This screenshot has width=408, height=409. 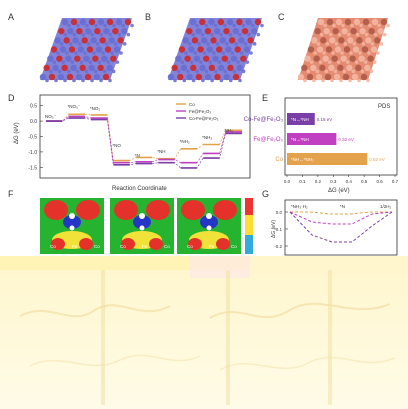 What do you see at coordinates (265, 194) in the screenshot?
I see `panel-label-g: G` at bounding box center [265, 194].